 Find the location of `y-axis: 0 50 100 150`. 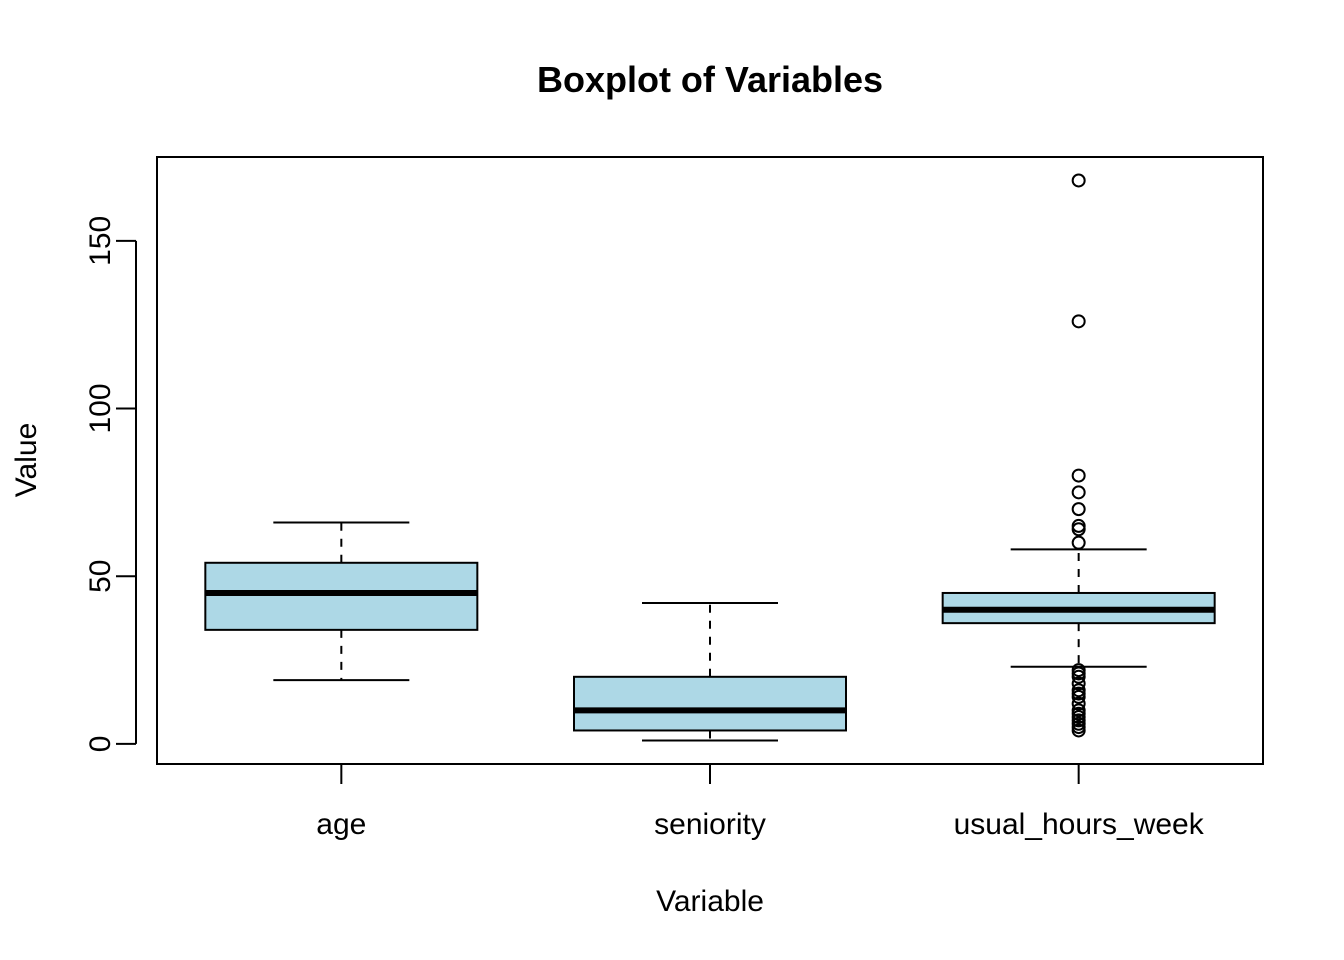

y-axis: 0 50 100 150 is located at coordinates (110, 484).